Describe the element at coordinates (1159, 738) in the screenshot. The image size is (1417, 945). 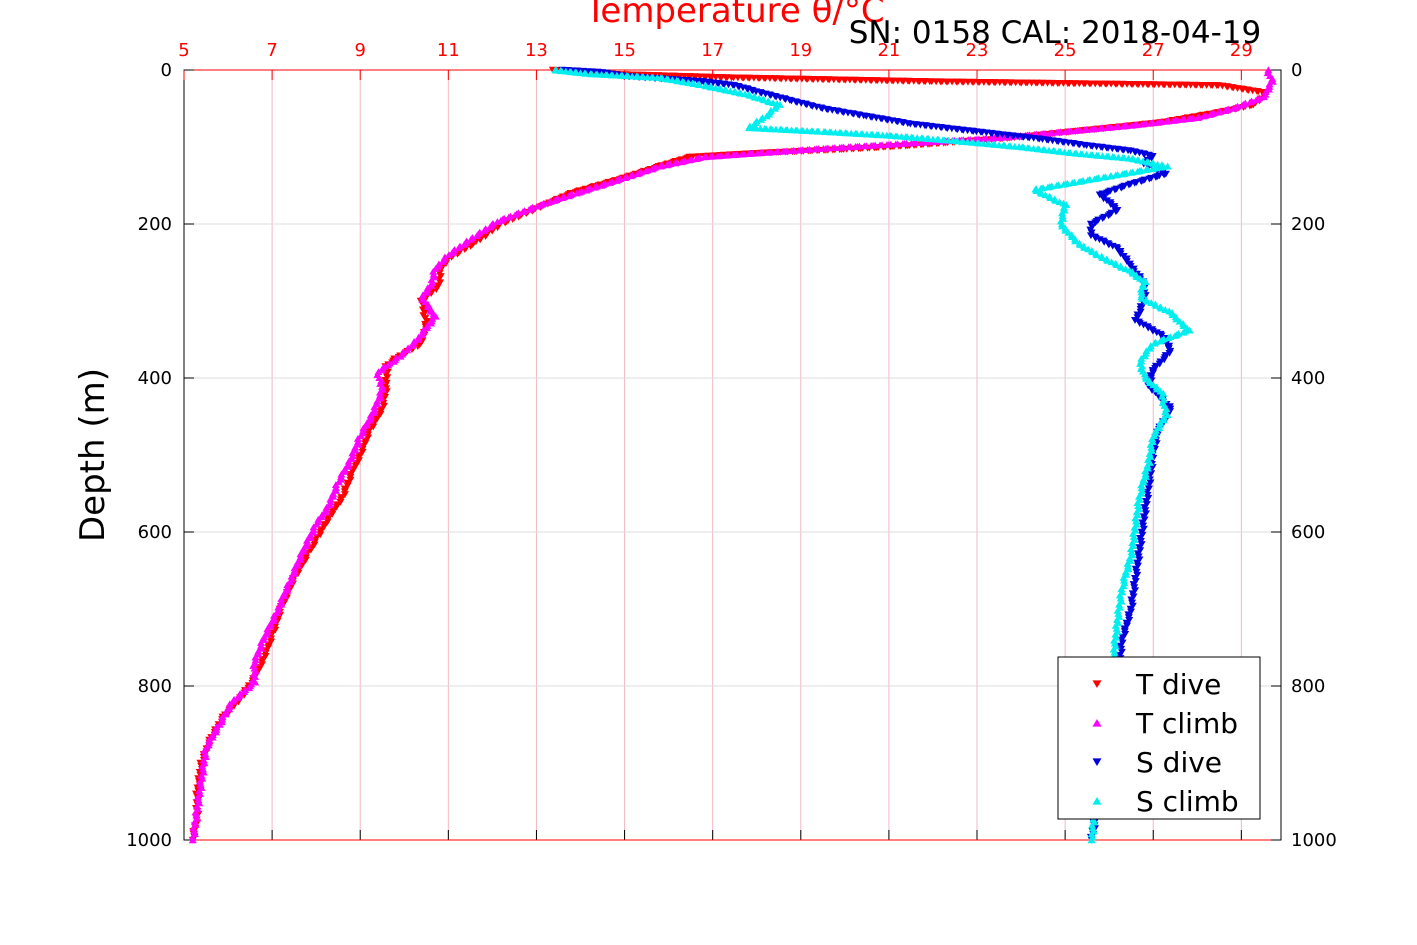
I see `legend-box` at that location.